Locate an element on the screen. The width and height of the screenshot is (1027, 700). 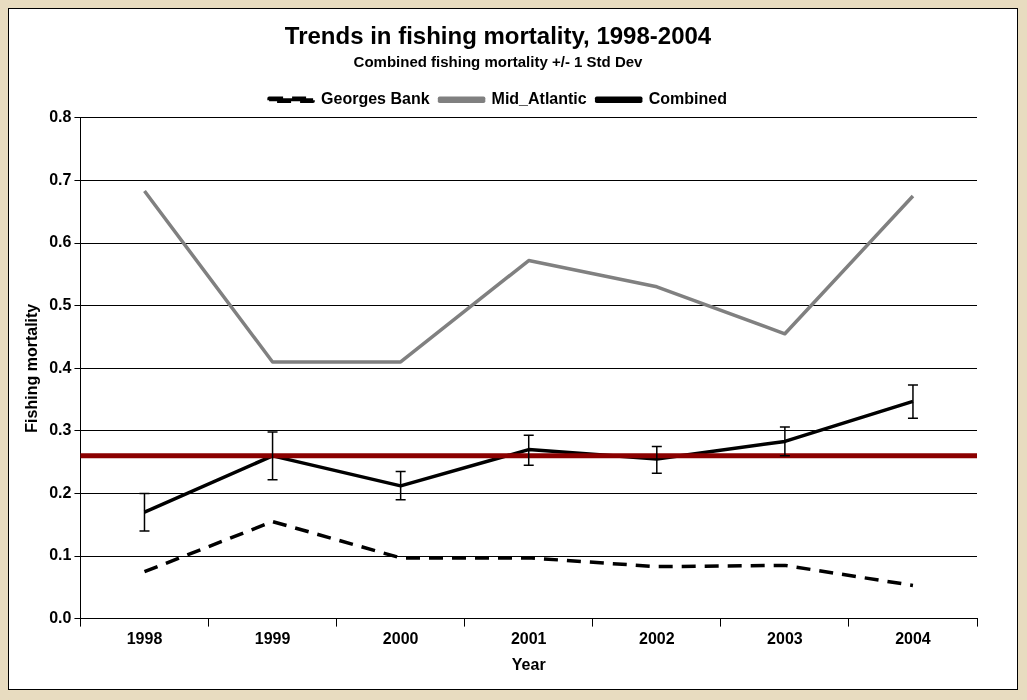
y-tick-label: 0.2 is located at coordinates (60, 492).